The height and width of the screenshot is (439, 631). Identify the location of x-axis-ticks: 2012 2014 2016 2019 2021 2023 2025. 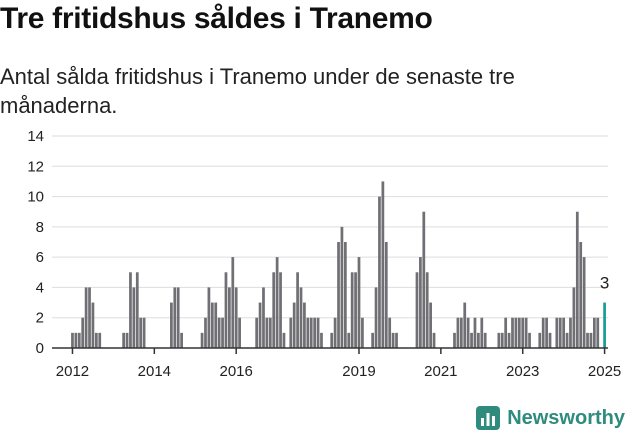
(338, 364).